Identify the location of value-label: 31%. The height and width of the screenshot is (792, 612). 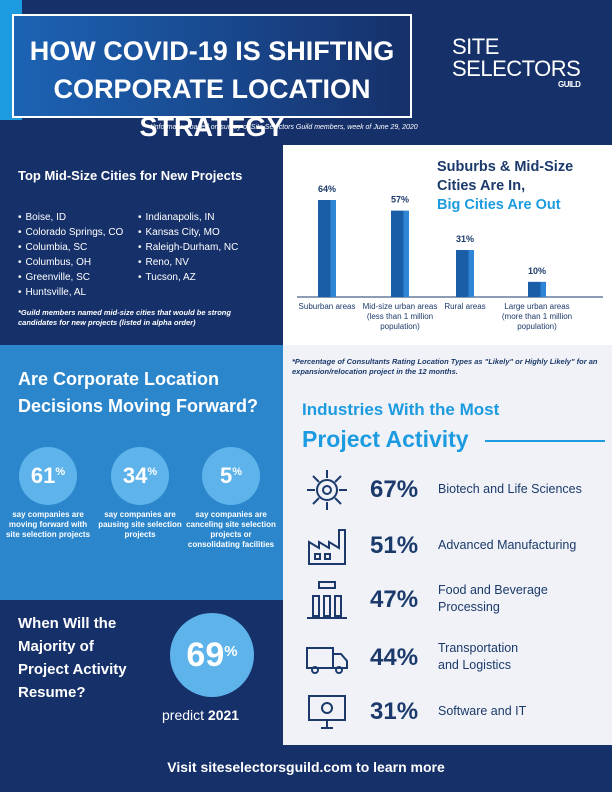
(465, 239).